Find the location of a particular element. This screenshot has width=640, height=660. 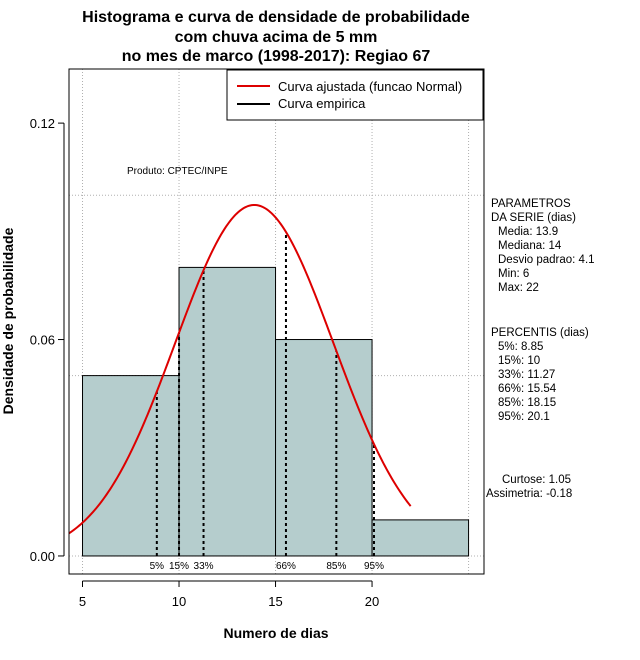

param-media: Media: 13.9 is located at coordinates (528, 232).